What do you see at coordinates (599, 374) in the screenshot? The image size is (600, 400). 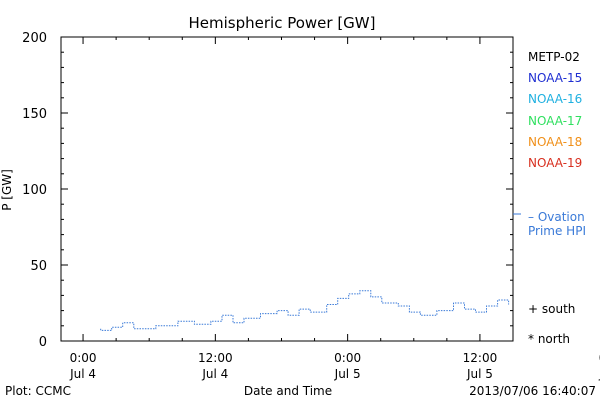 I see `x-tick-date: Jul 6` at bounding box center [599, 374].